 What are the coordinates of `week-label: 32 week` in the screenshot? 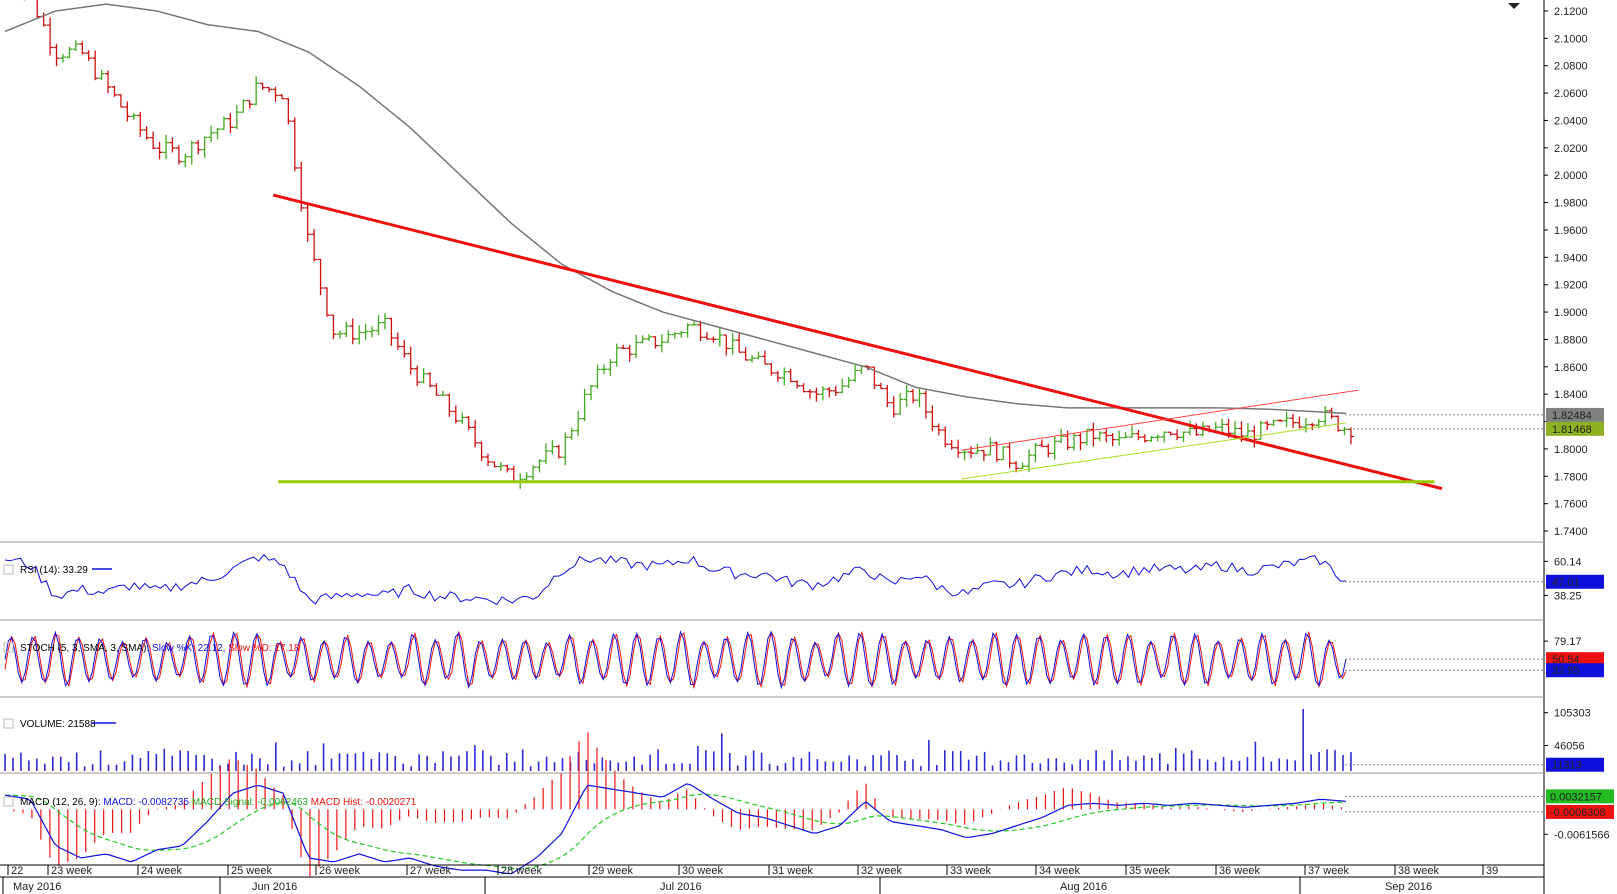 It's located at (881, 871).